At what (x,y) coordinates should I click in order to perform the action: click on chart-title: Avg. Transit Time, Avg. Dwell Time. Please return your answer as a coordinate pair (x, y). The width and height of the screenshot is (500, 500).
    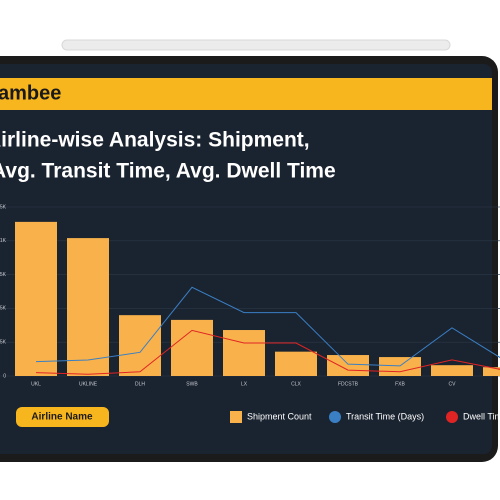
    Looking at the image, I should click on (168, 171).